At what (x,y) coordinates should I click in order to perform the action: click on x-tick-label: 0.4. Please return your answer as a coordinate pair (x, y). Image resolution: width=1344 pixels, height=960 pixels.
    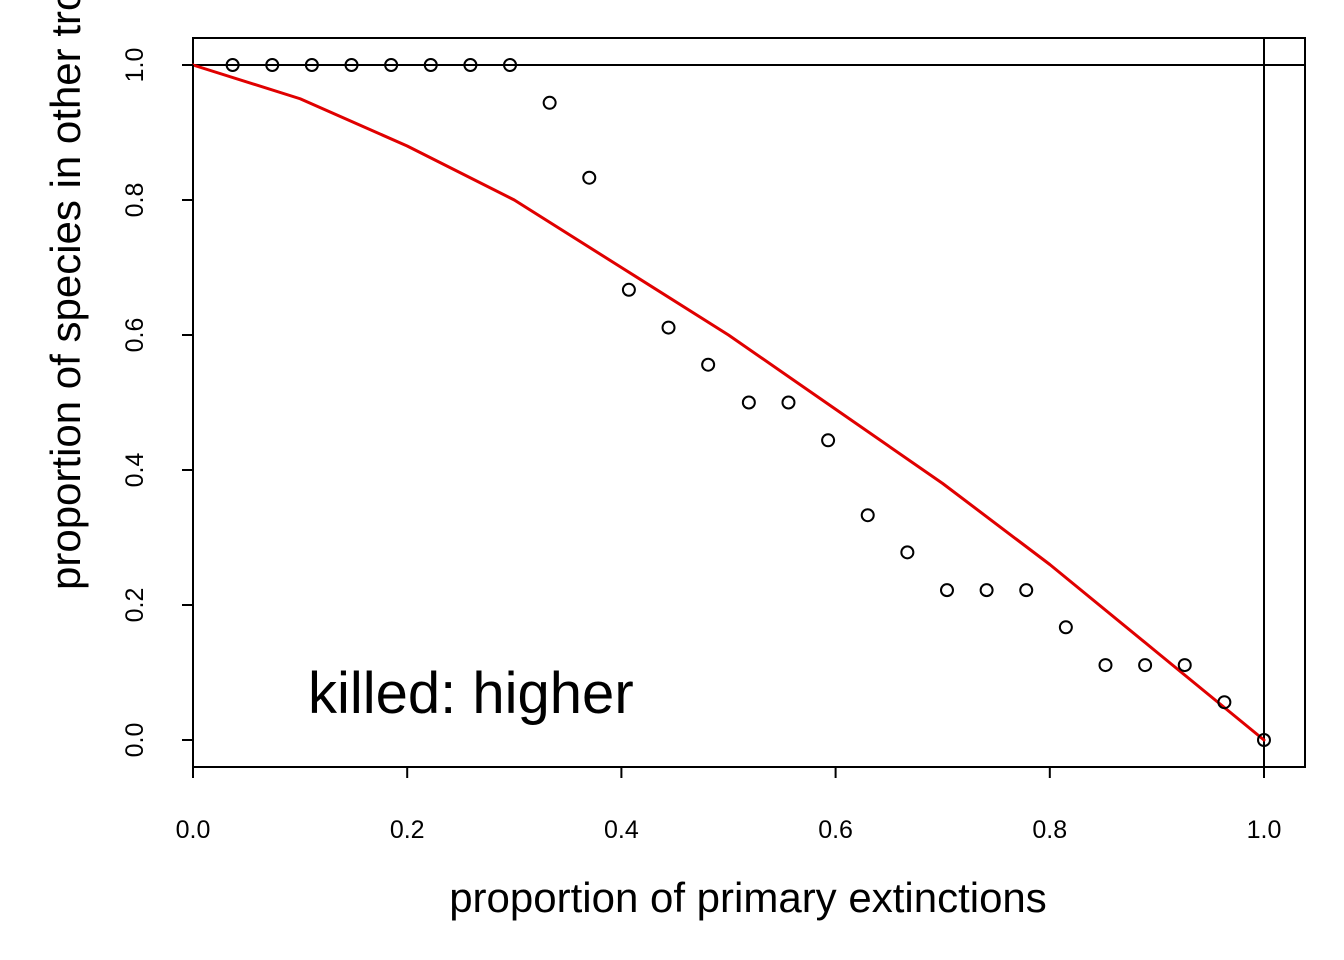
    Looking at the image, I should click on (621, 830).